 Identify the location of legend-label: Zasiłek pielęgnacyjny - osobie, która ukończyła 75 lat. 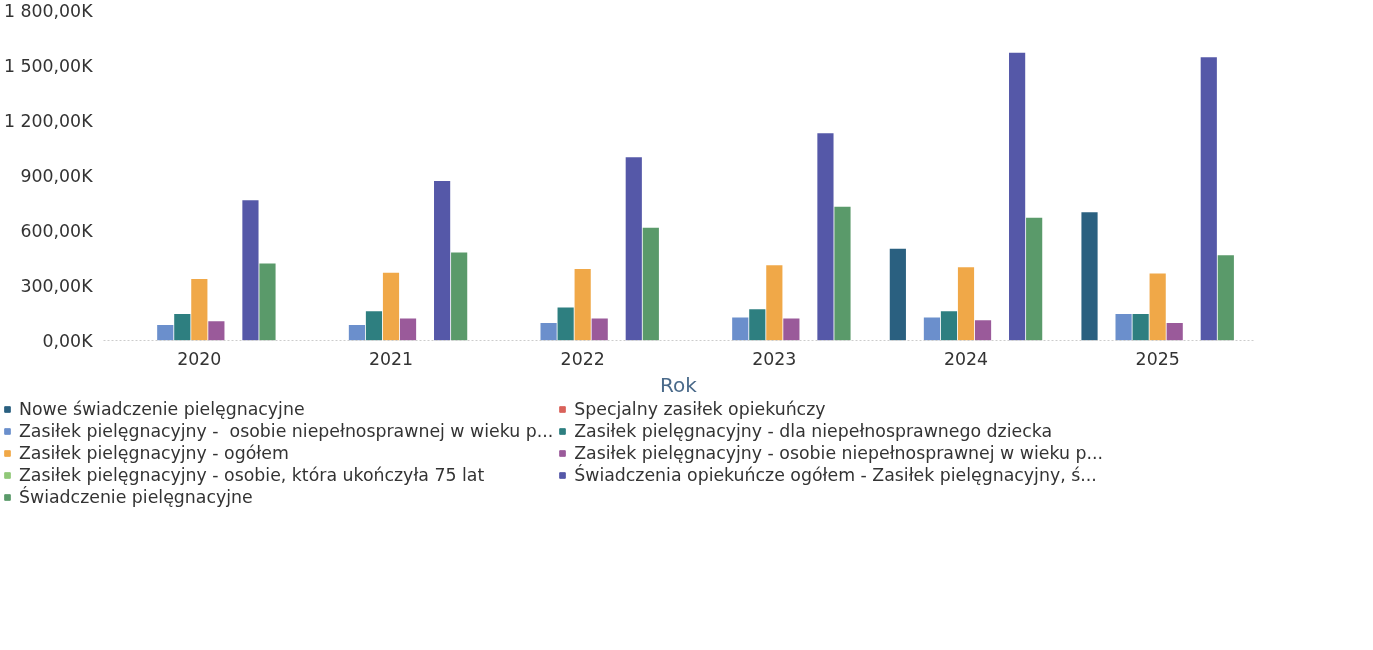
(252, 475).